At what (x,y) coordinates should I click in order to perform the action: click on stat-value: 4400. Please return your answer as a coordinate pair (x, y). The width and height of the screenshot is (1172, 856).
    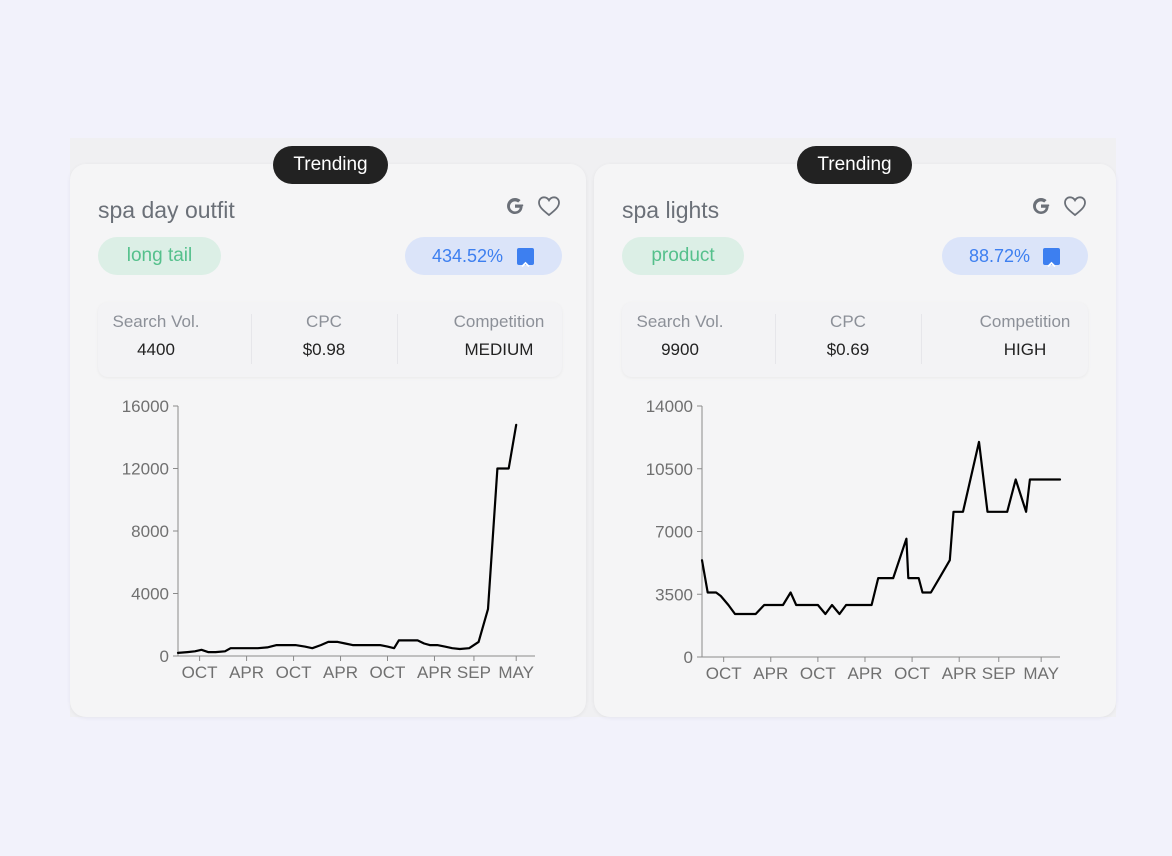
    Looking at the image, I should click on (156, 349).